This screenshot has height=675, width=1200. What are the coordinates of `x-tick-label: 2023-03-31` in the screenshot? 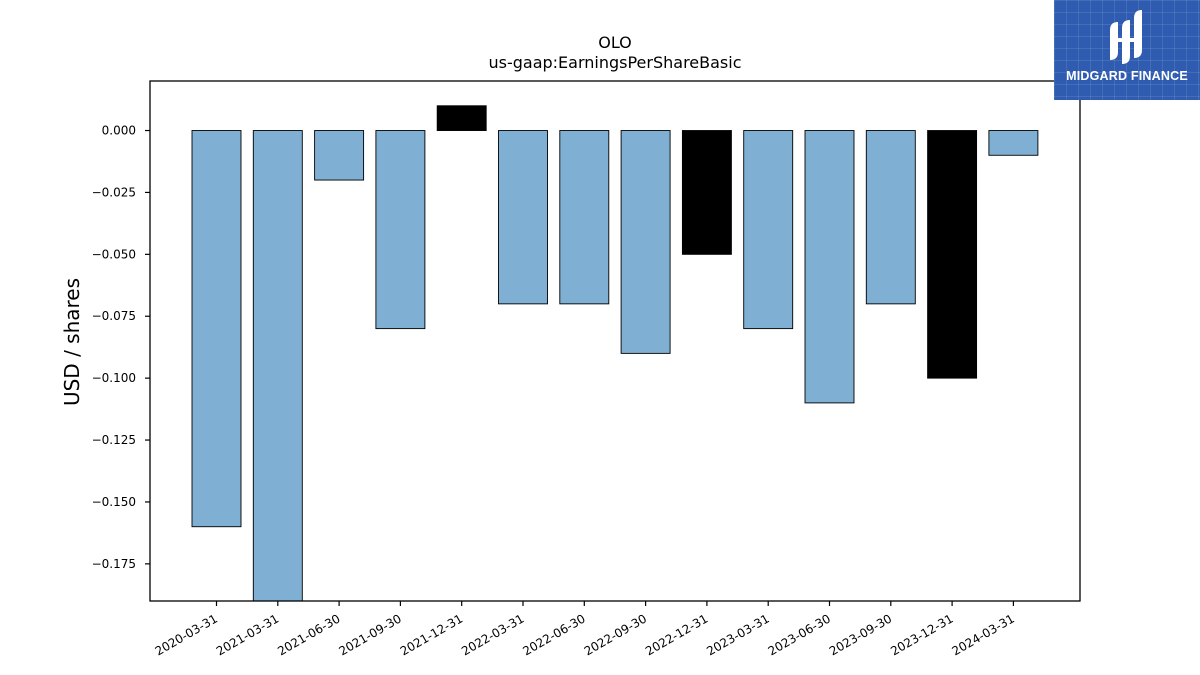 It's located at (737, 634).